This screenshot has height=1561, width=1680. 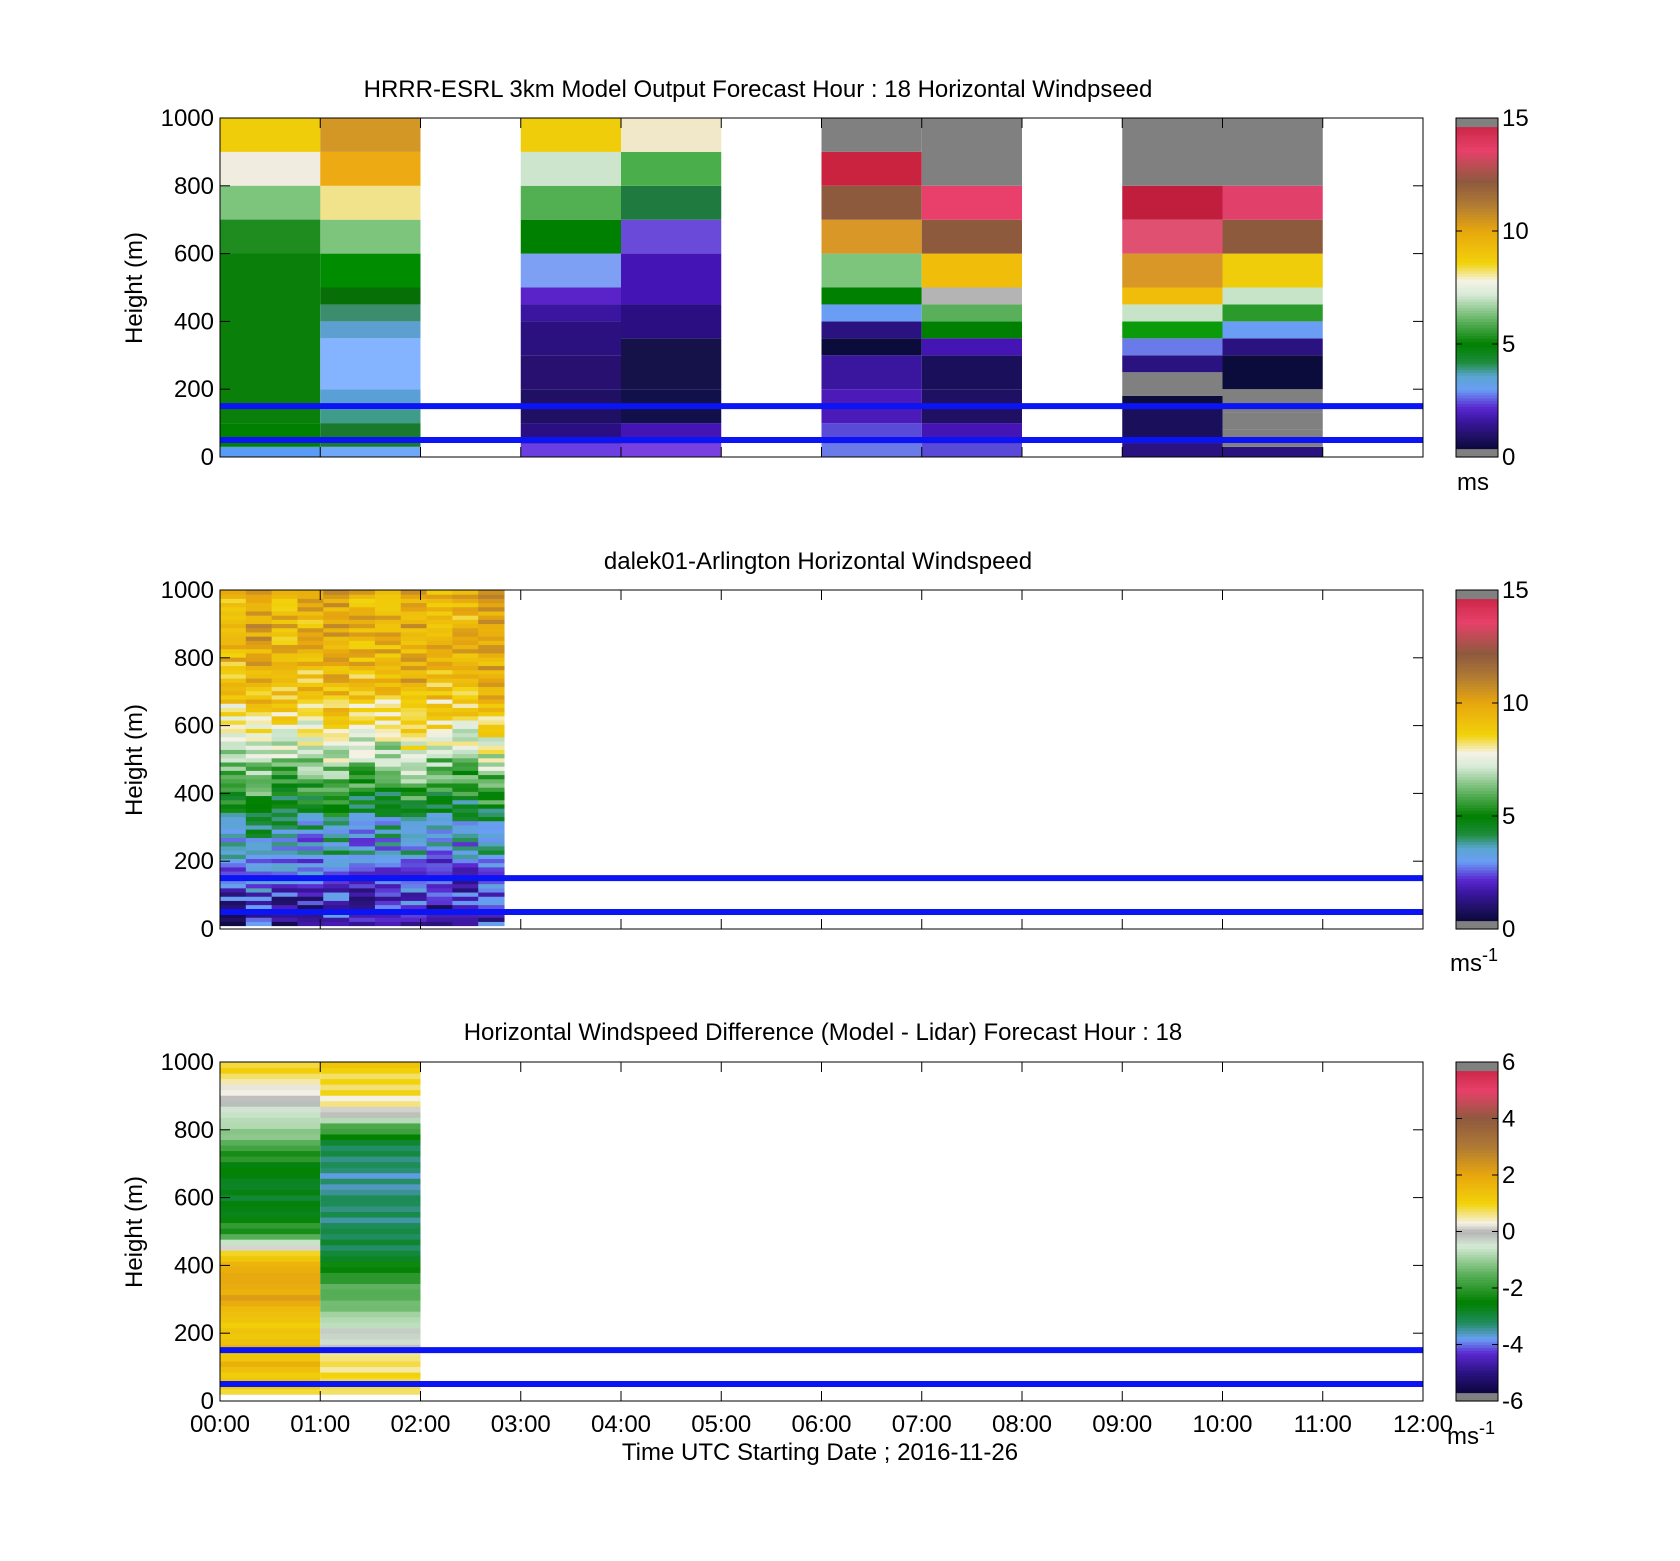 What do you see at coordinates (1473, 482) in the screenshot?
I see `colorbar-unit: ms` at bounding box center [1473, 482].